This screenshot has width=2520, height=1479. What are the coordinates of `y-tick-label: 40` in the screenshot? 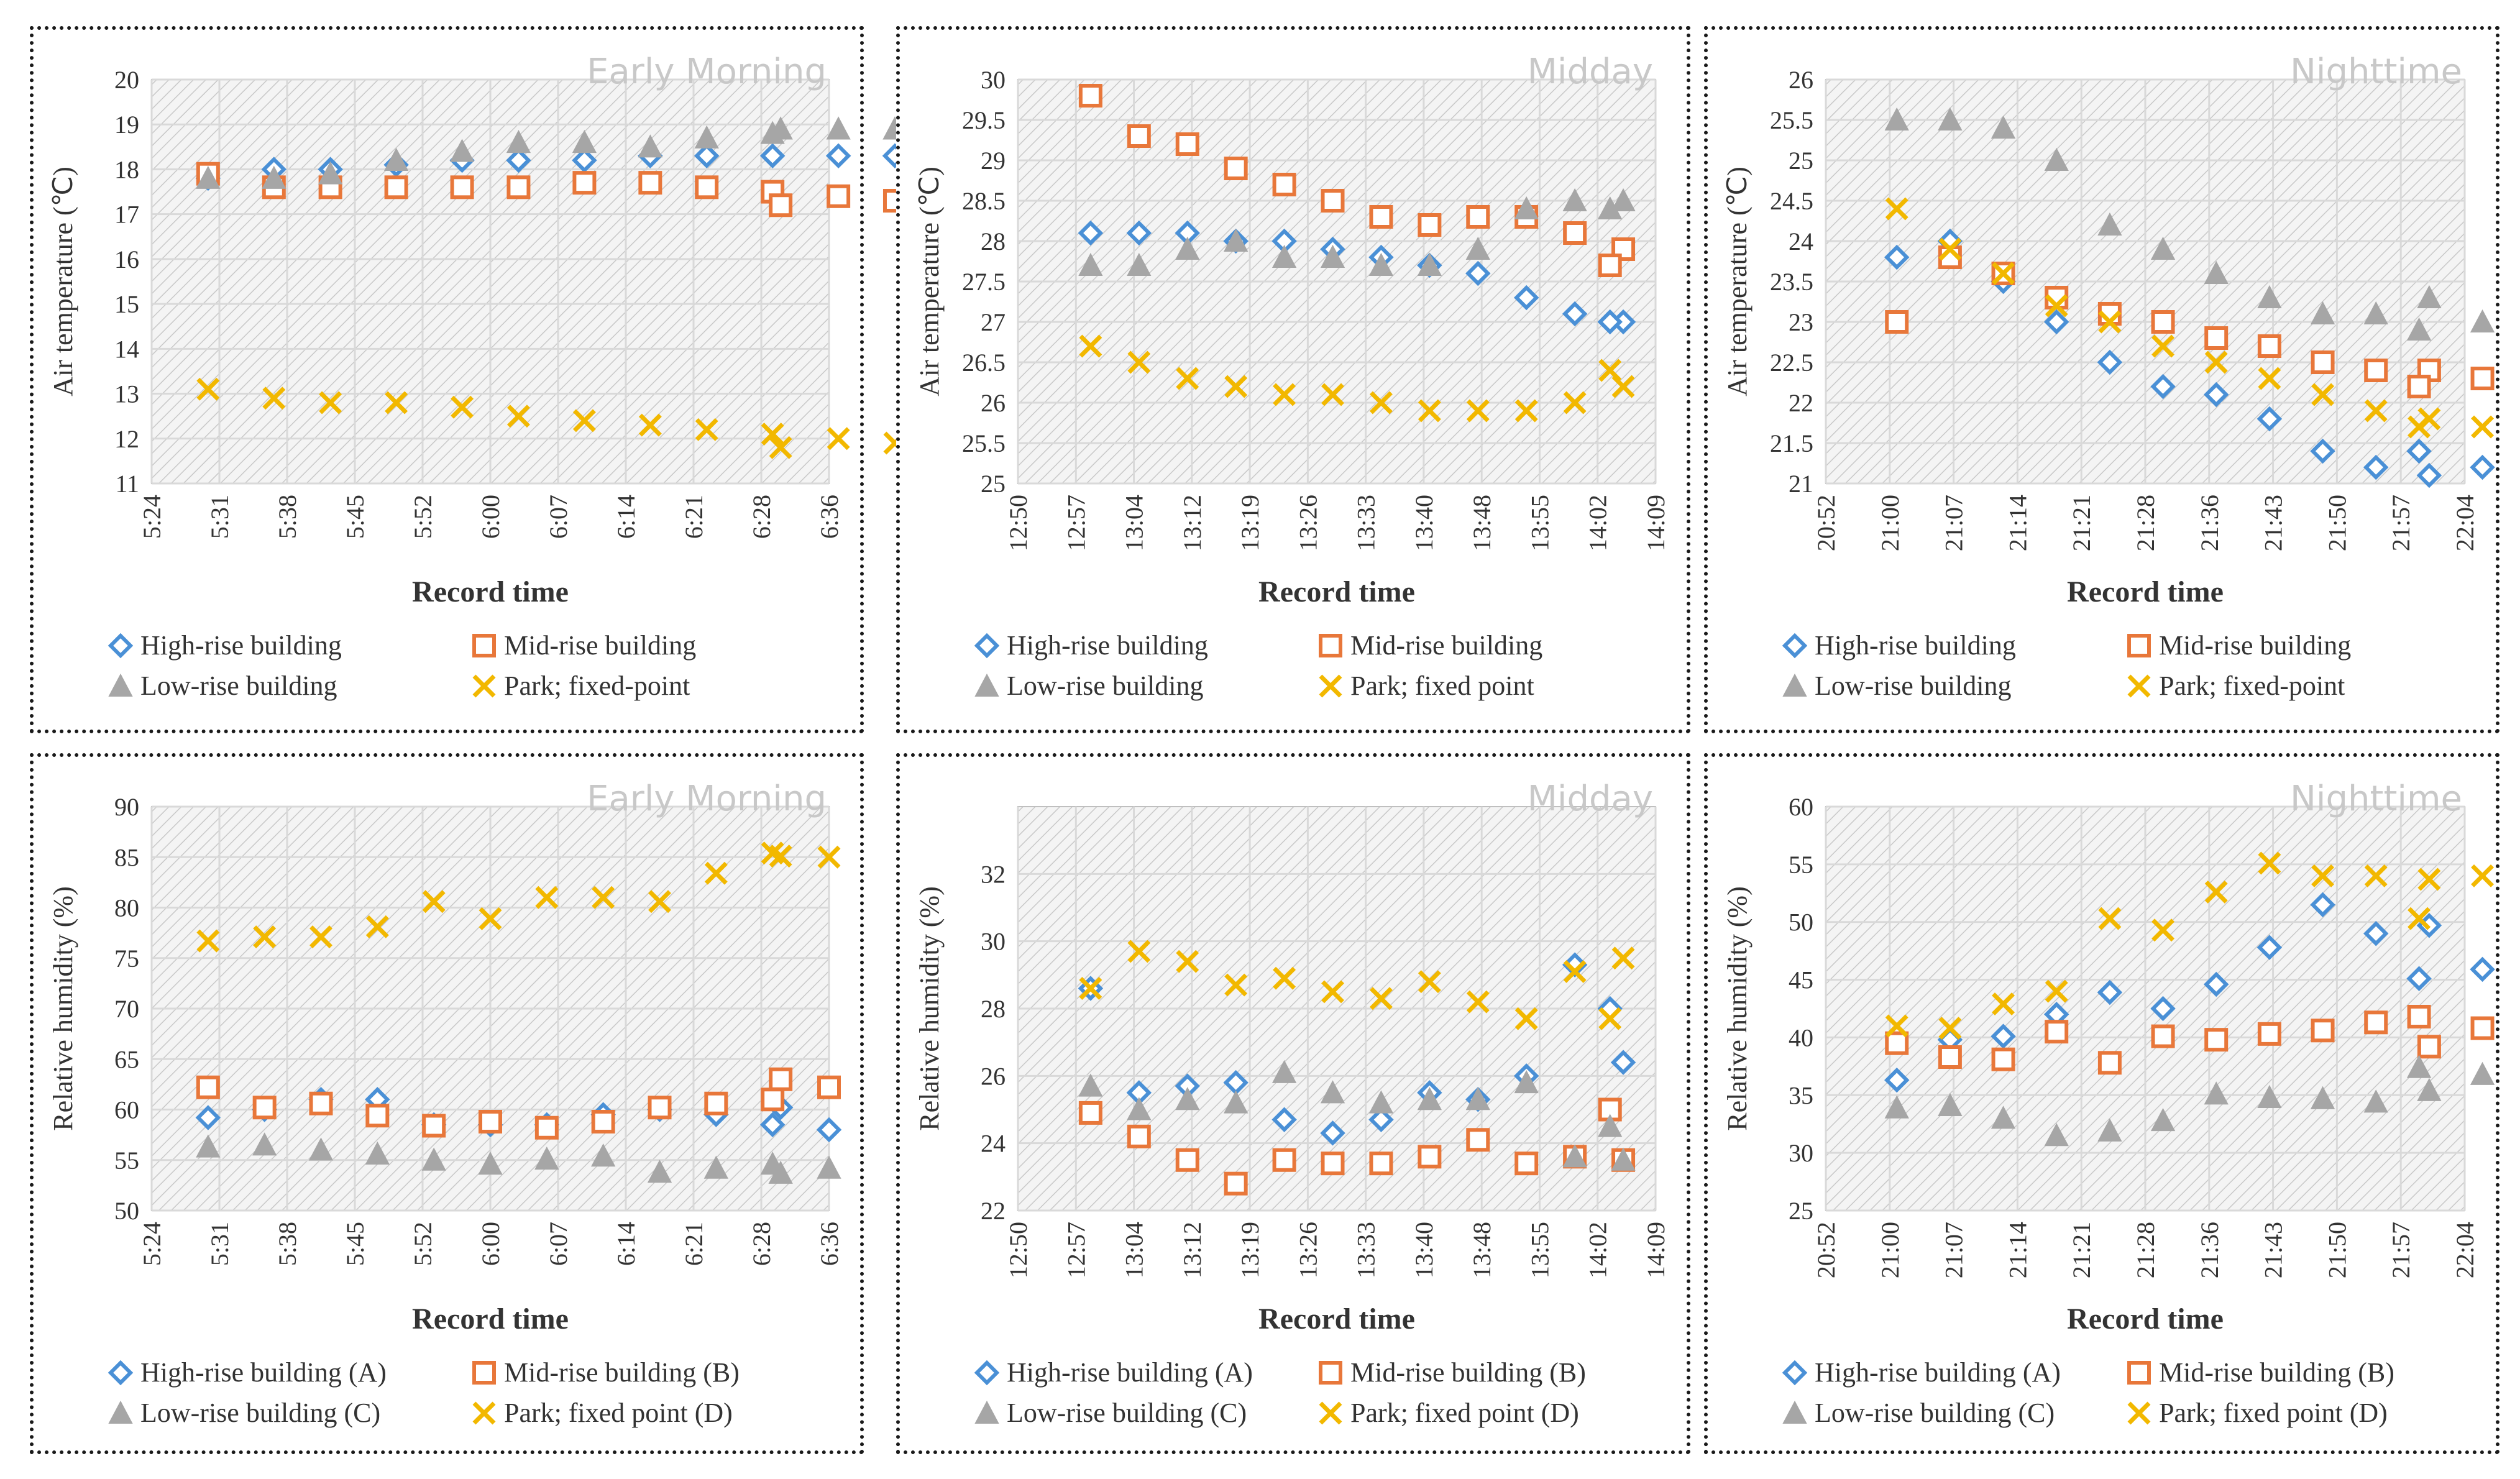 It's located at (1801, 1037).